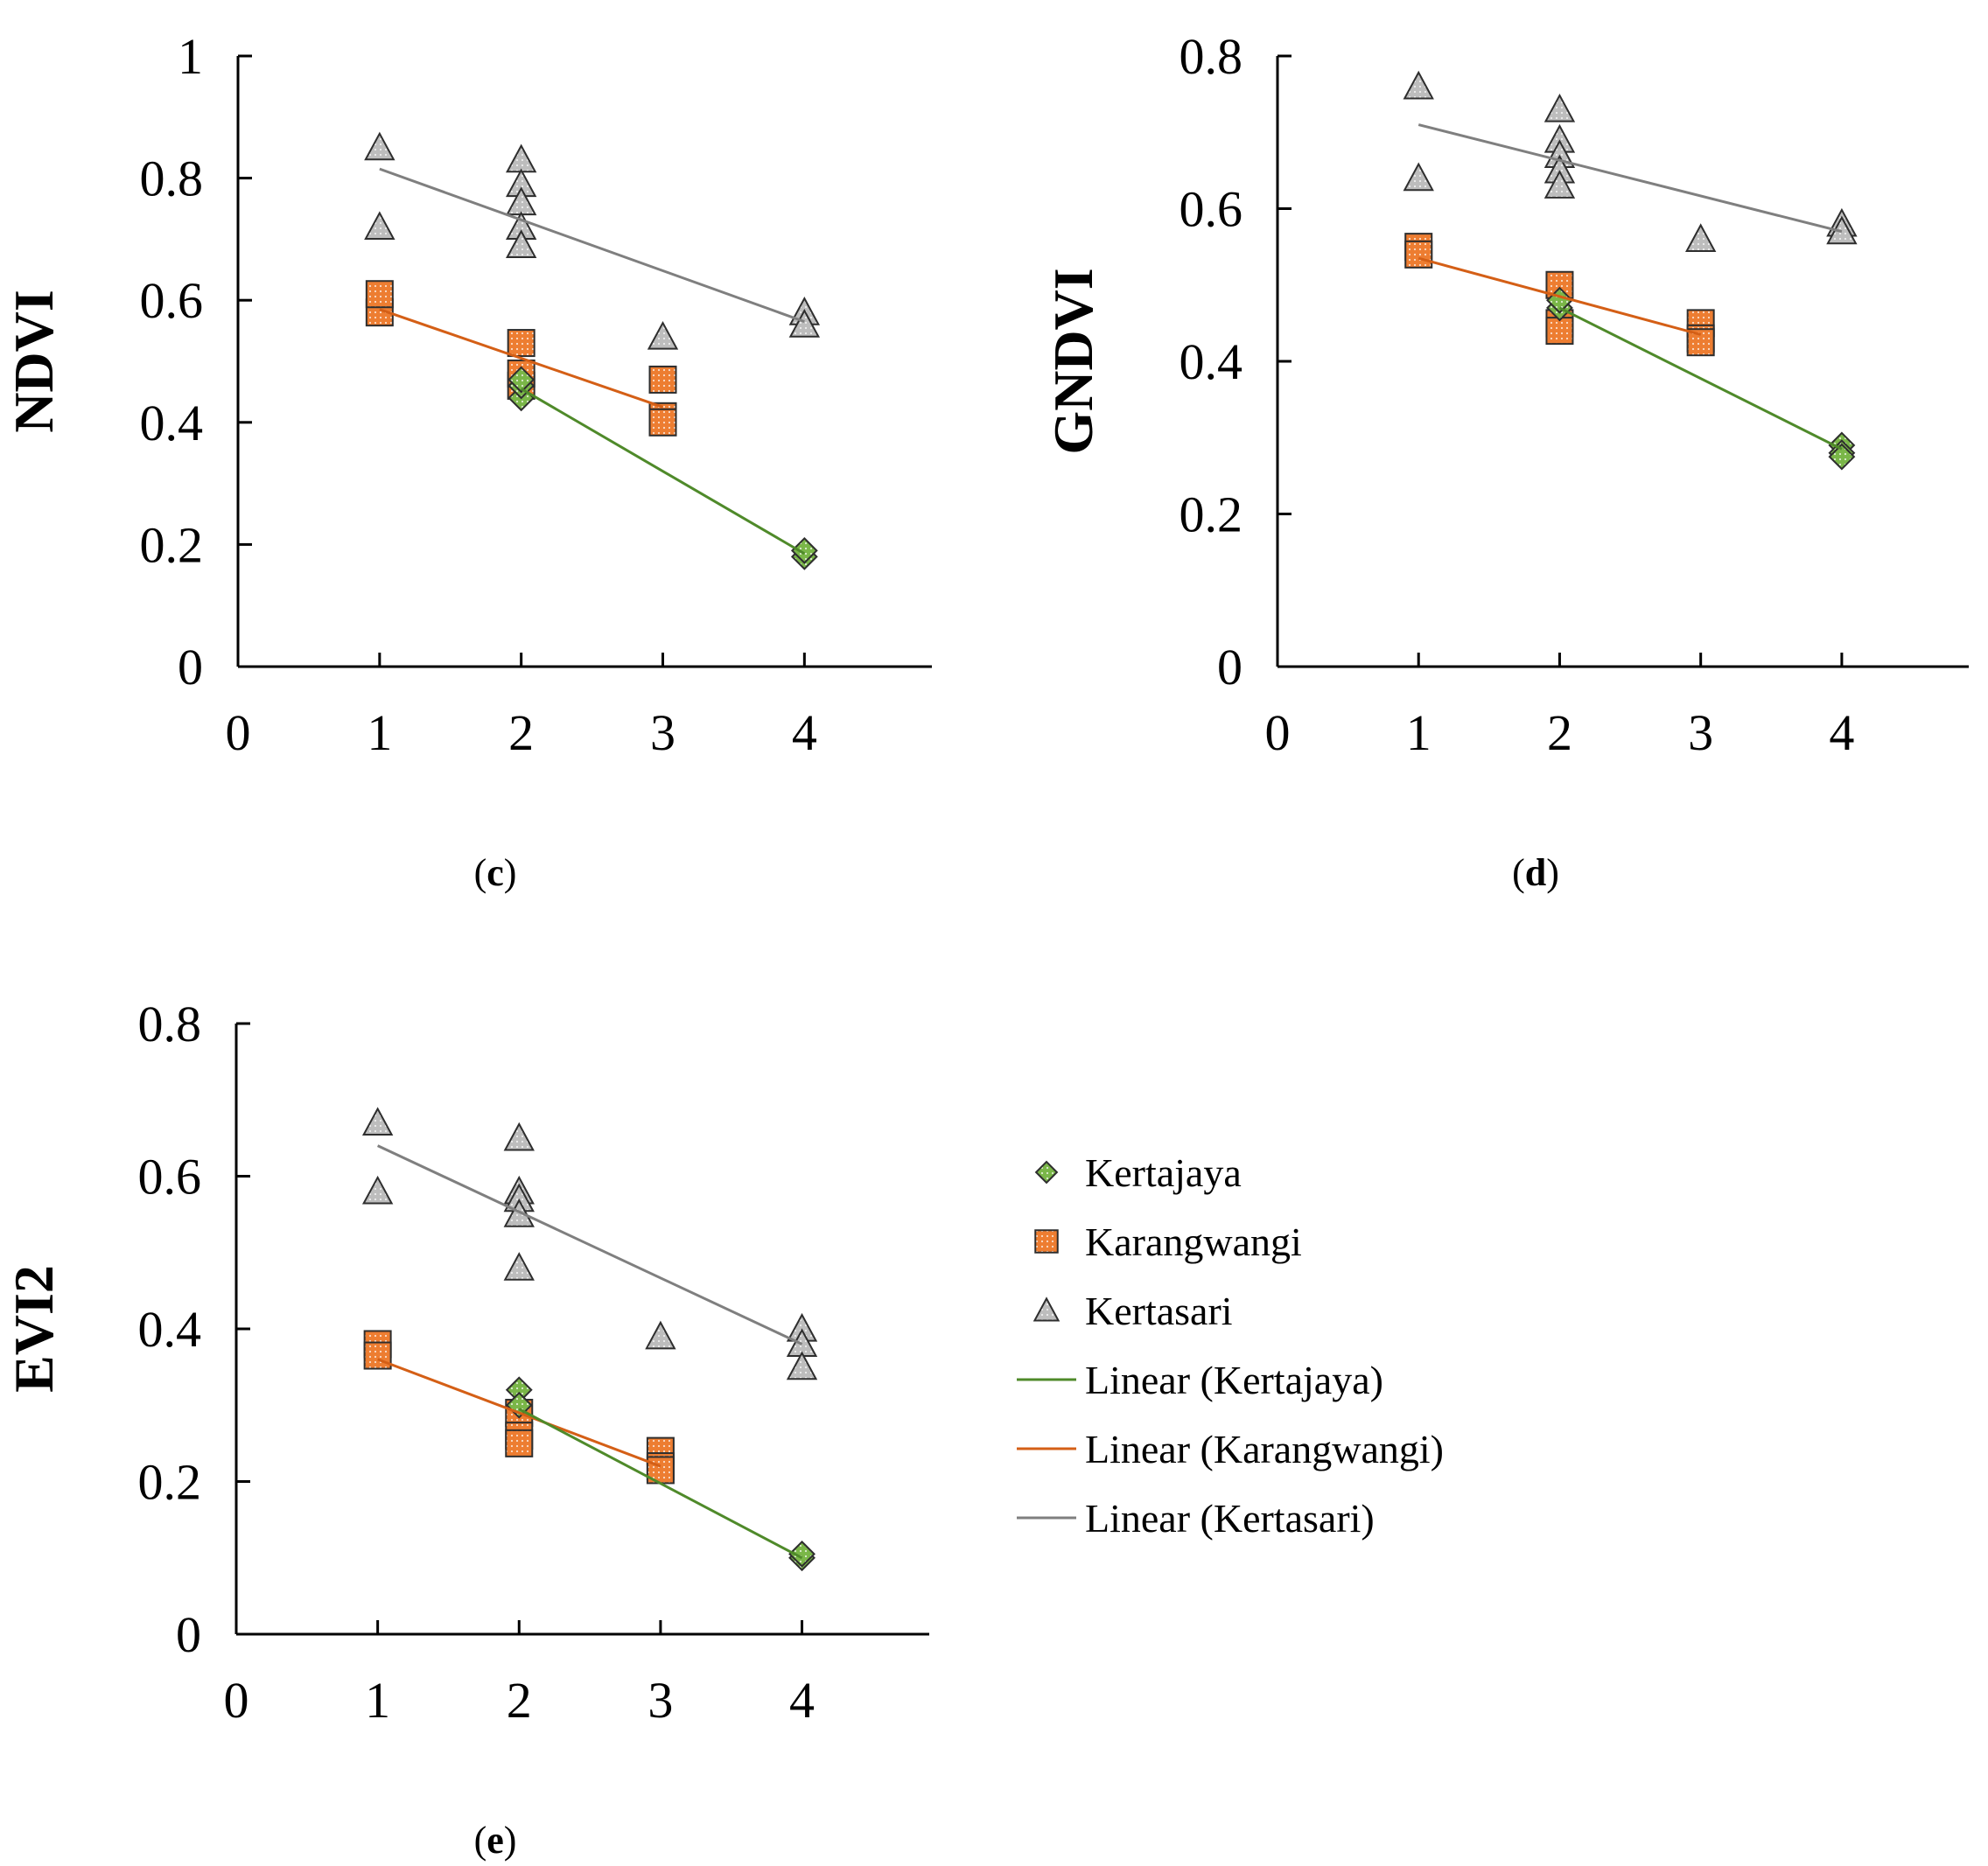 Image resolution: width=1988 pixels, height=1866 pixels. Describe the element at coordinates (34, 1329) in the screenshot. I see `y-axis-title: EVI2` at that location.